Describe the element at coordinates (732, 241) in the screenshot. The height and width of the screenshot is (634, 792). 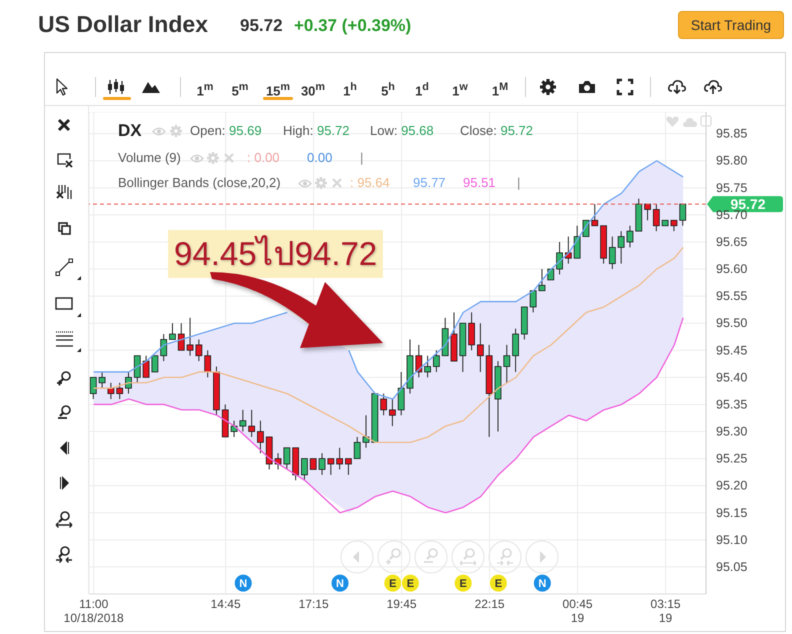
I see `y-tick-label: 95.65` at that location.